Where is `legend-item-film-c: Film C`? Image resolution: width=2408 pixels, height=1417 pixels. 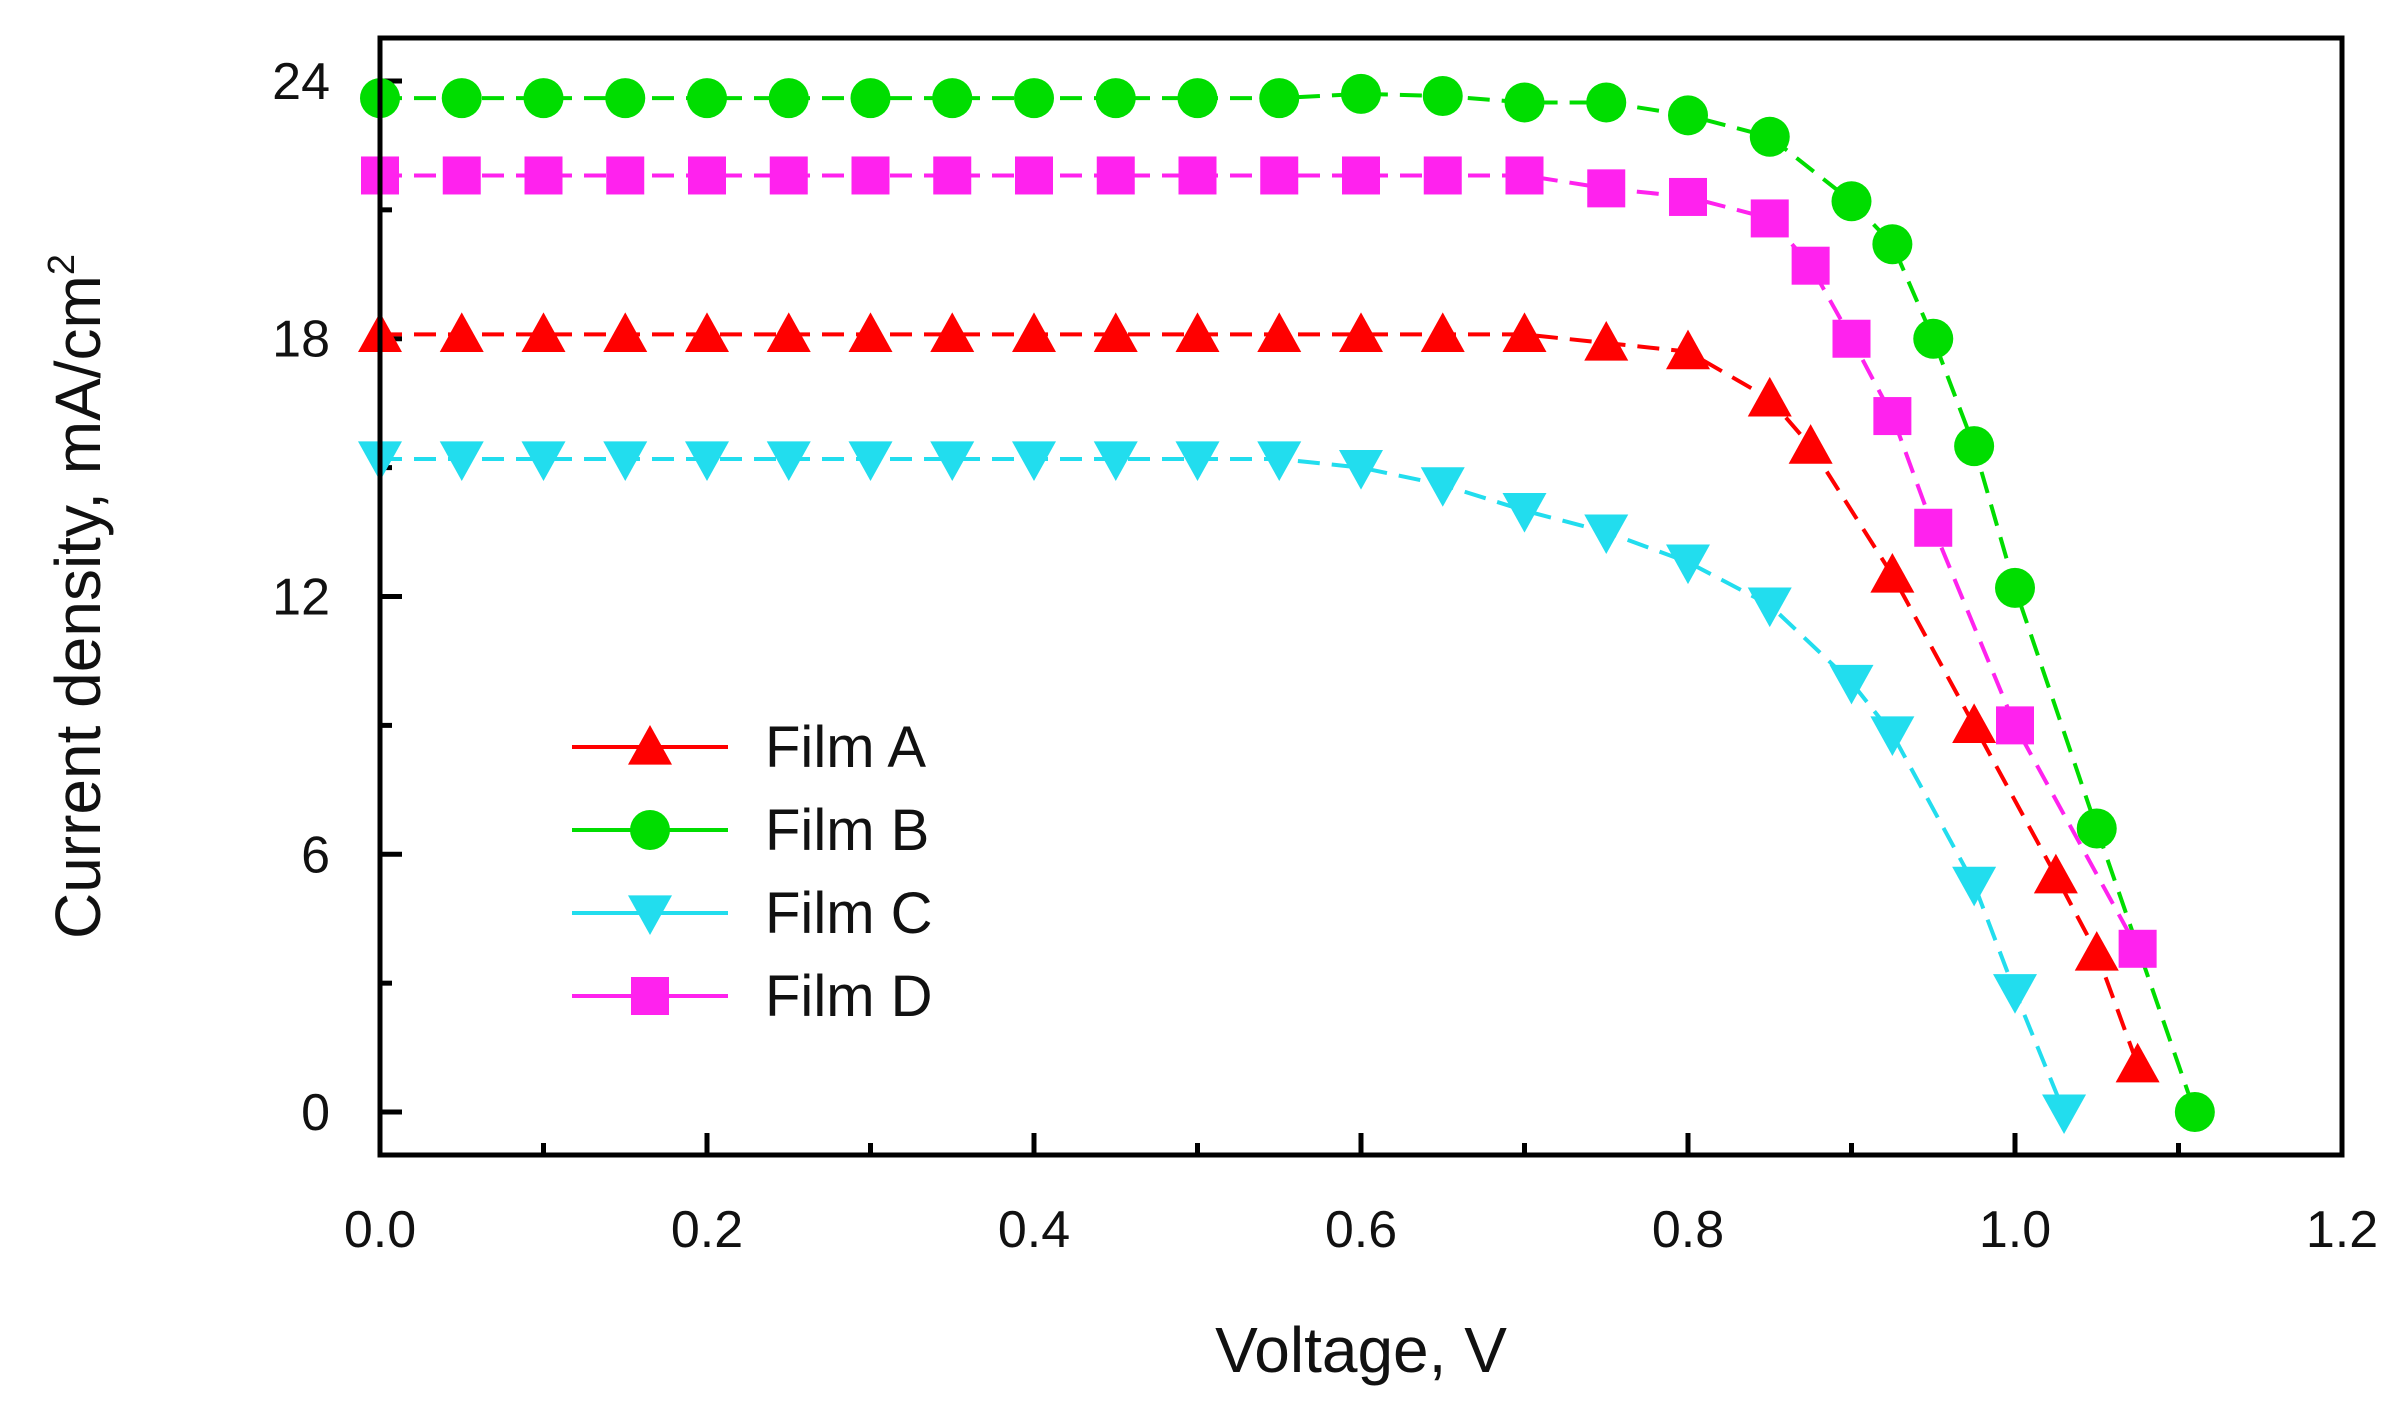
legend-item-film-c: Film C is located at coordinates (752, 913).